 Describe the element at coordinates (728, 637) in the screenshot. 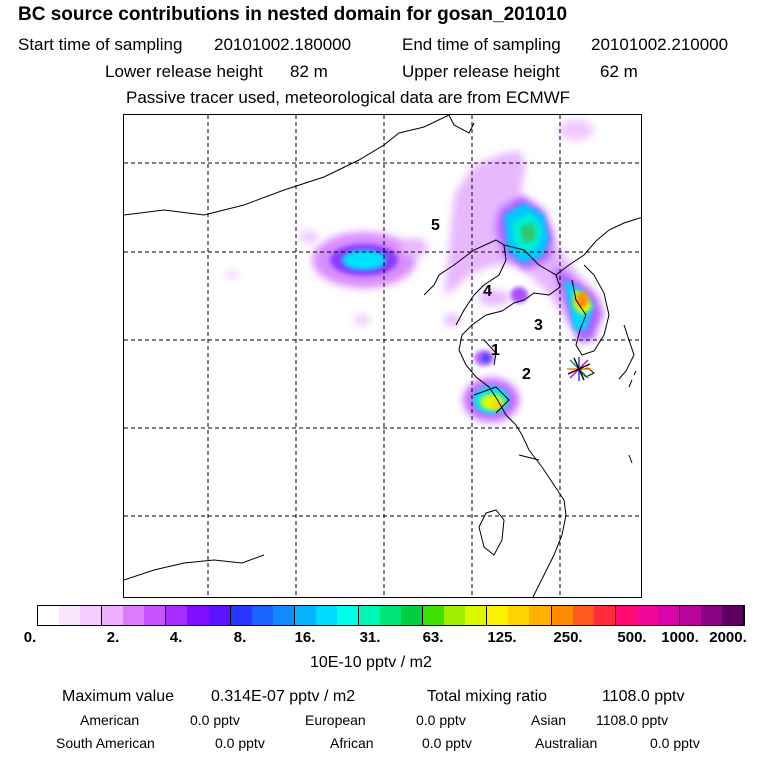

I see `colorbar-tick-11: 2000.` at that location.